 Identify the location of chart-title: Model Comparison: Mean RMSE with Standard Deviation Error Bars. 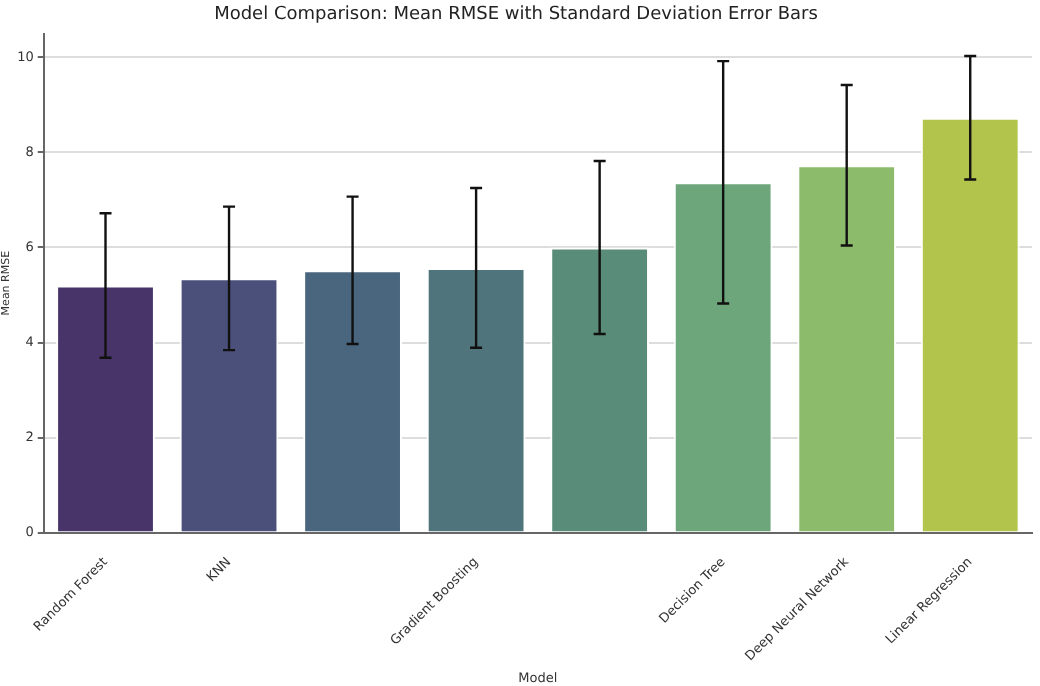
(516, 15).